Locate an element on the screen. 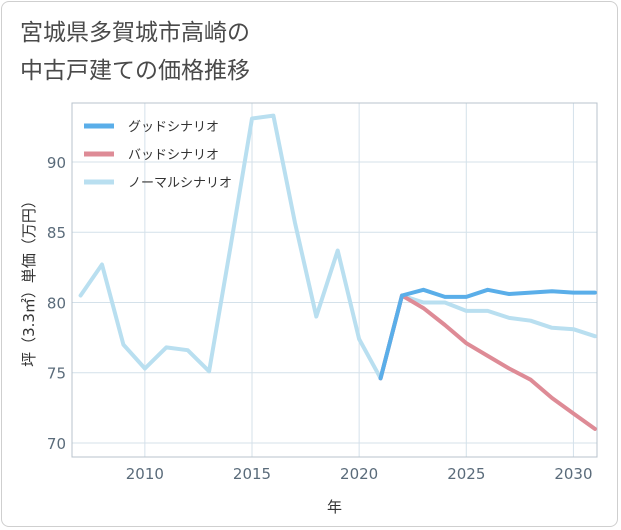 This screenshot has height=530, width=621. chart-title-line-2: 中古戸建ての価格推移 is located at coordinates (135, 71).